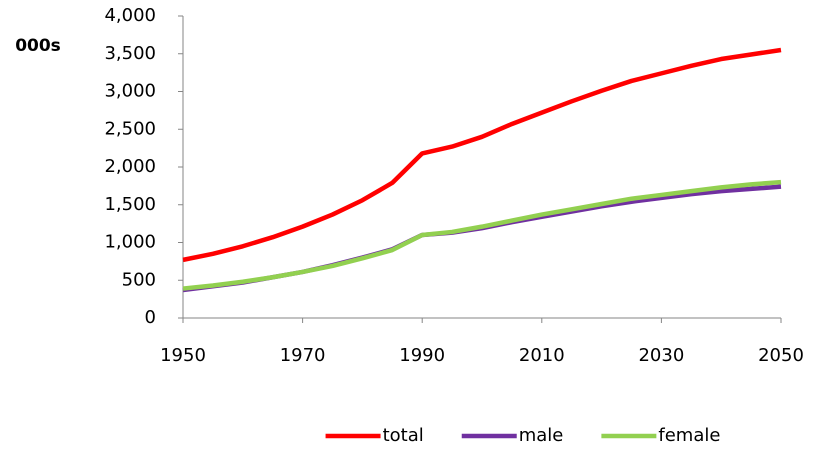 The height and width of the screenshot is (450, 814). Describe the element at coordinates (183, 355) in the screenshot. I see `x-tick-label: 1950` at that location.